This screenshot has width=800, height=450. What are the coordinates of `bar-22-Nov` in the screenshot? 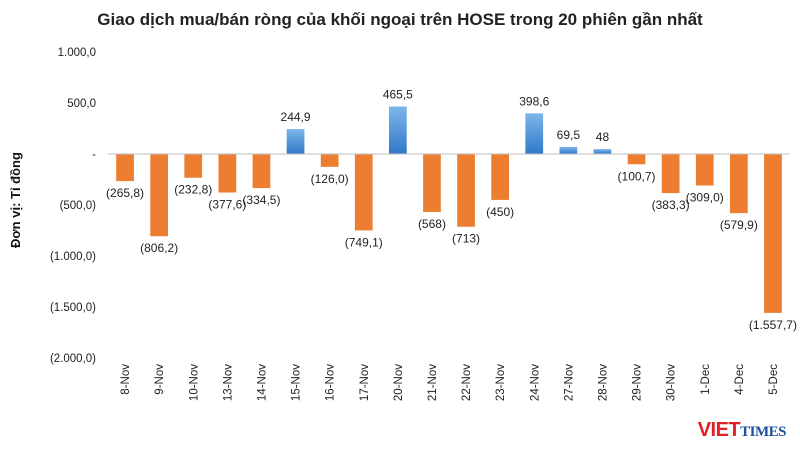 It's located at (466, 190).